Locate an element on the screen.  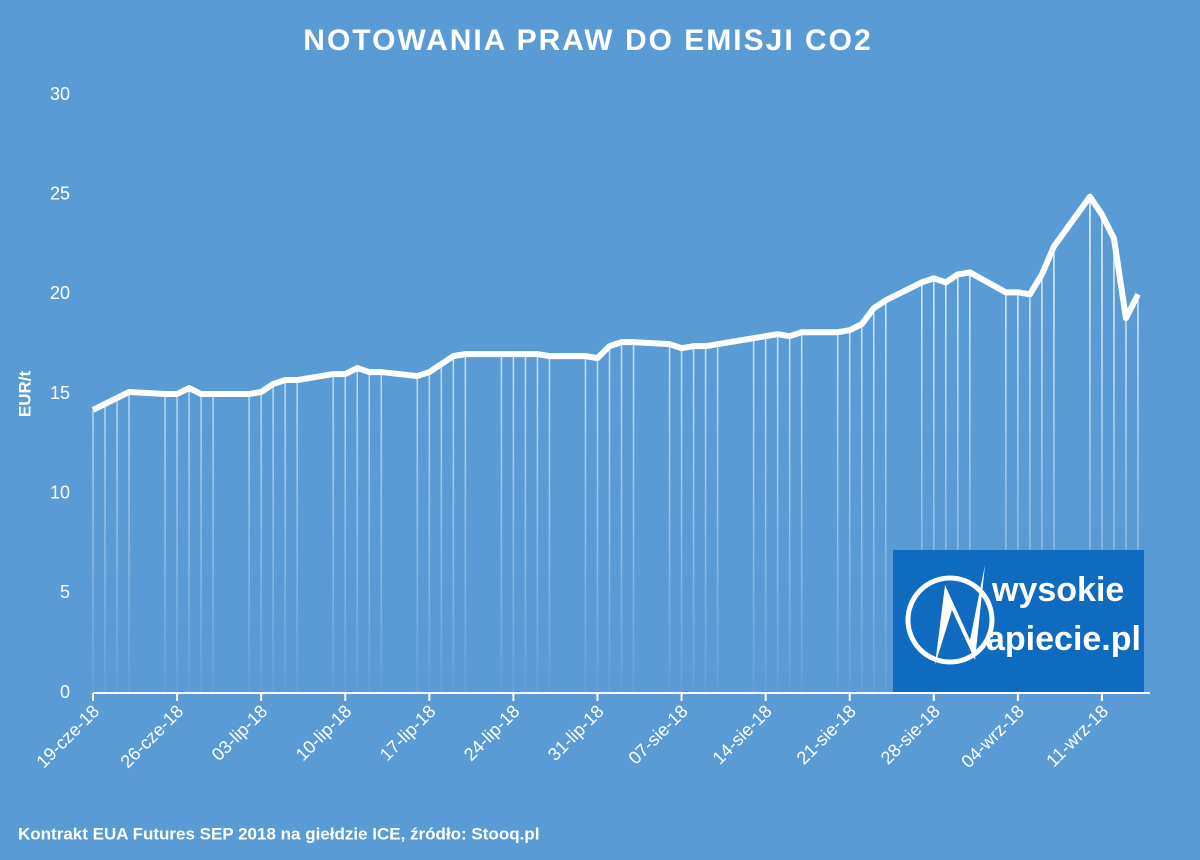
y-tick-label: 15 is located at coordinates (60, 393).